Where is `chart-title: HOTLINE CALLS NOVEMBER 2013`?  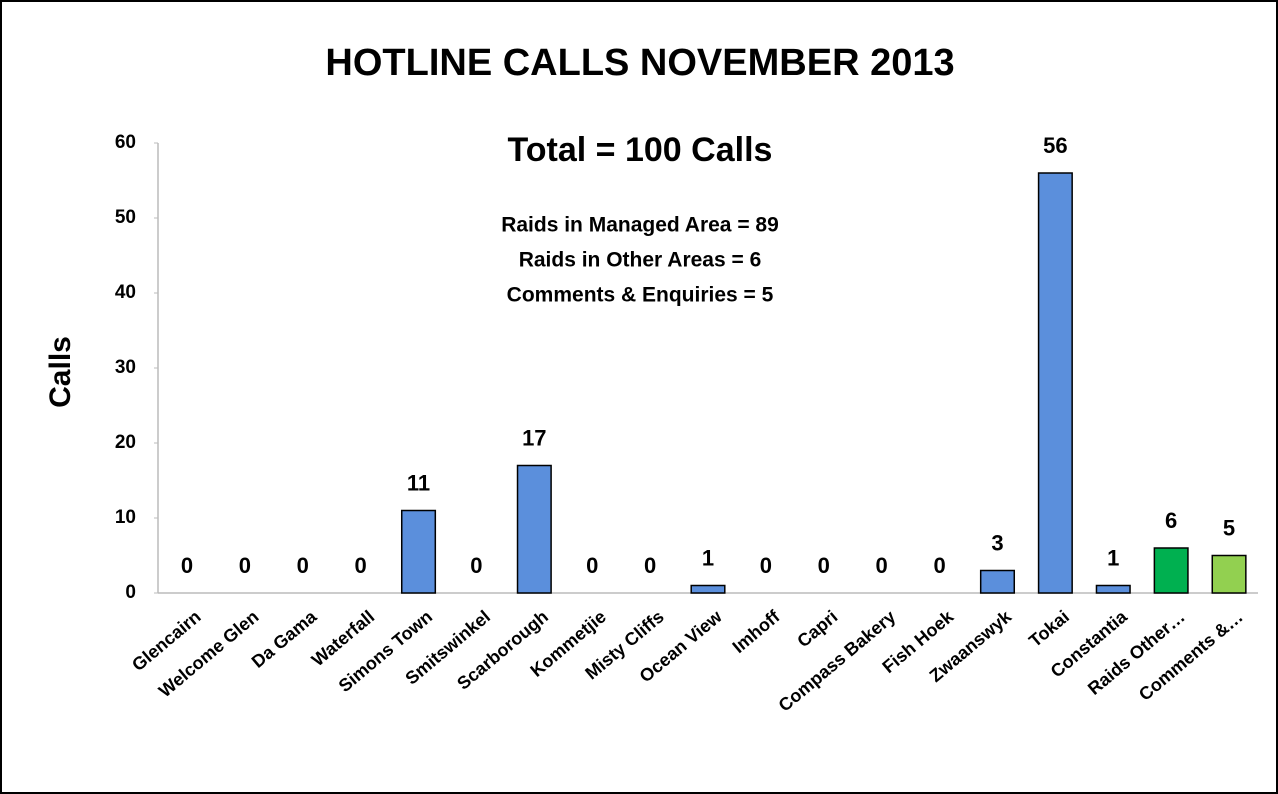
chart-title: HOTLINE CALLS NOVEMBER 2013 is located at coordinates (639, 63).